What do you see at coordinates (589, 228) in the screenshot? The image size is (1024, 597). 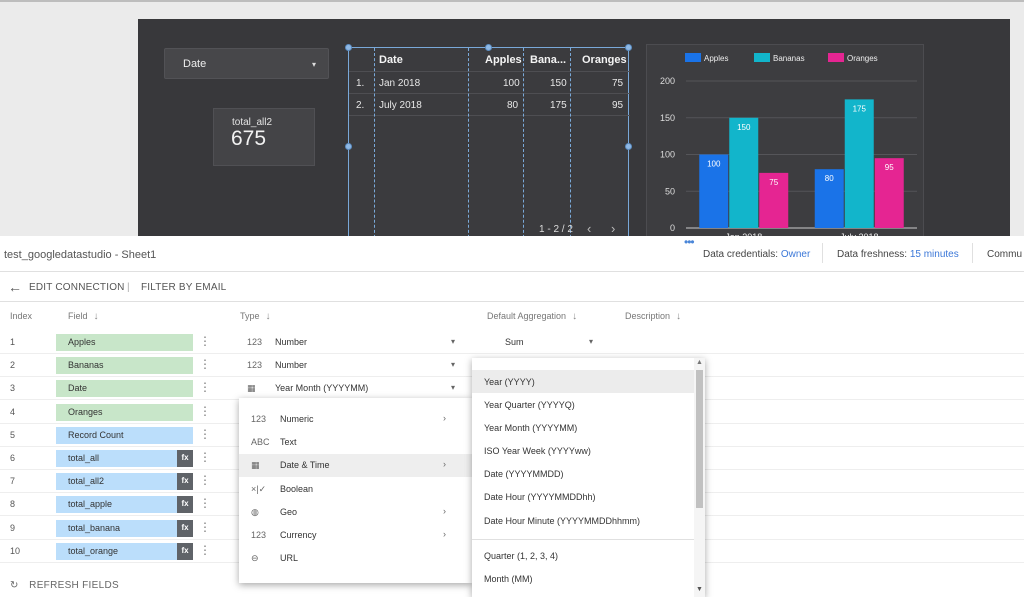 I see `prev-page-icon: ‹` at bounding box center [589, 228].